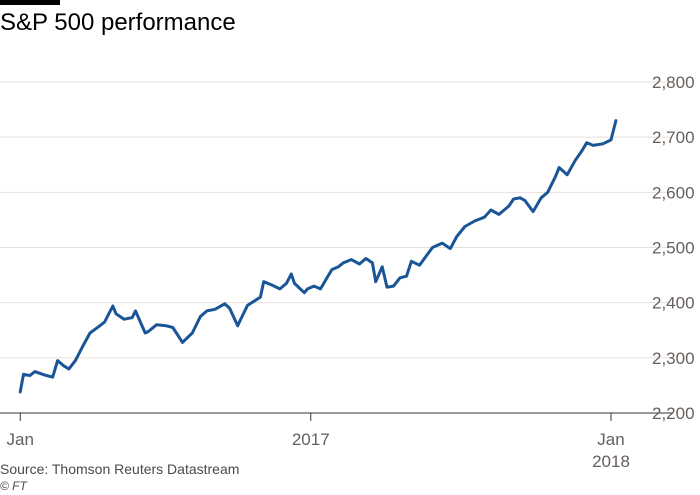 The height and width of the screenshot is (495, 700). What do you see at coordinates (611, 461) in the screenshot?
I see `x-tick-sublabel: 2018` at bounding box center [611, 461].